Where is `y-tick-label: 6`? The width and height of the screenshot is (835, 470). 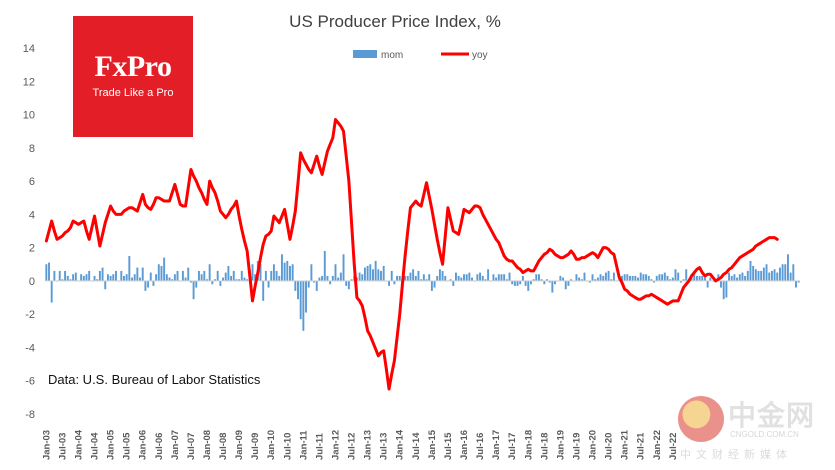
y-tick-label: 6 is located at coordinates (32, 182).